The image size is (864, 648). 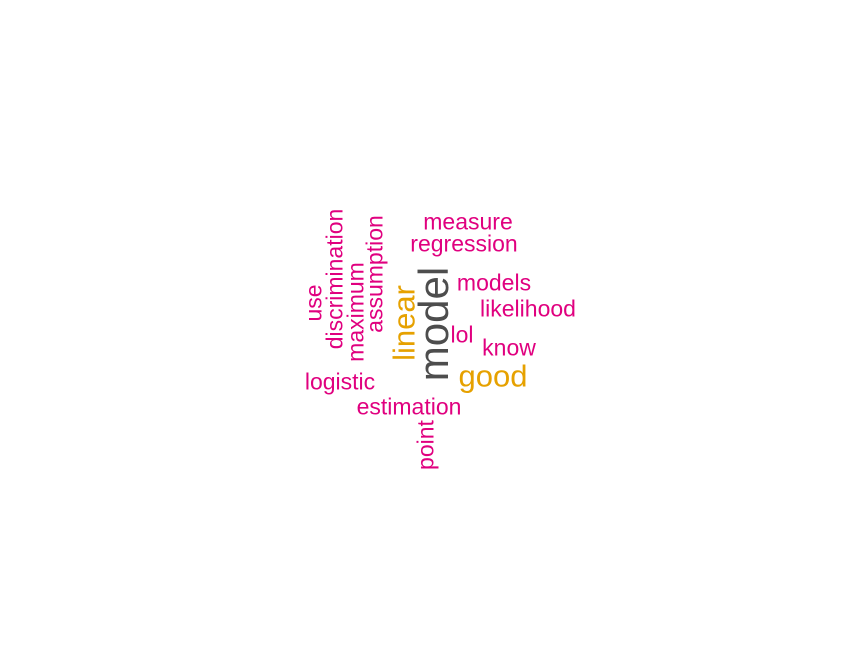 I want to click on word-lol: lol, so click(x=462, y=334).